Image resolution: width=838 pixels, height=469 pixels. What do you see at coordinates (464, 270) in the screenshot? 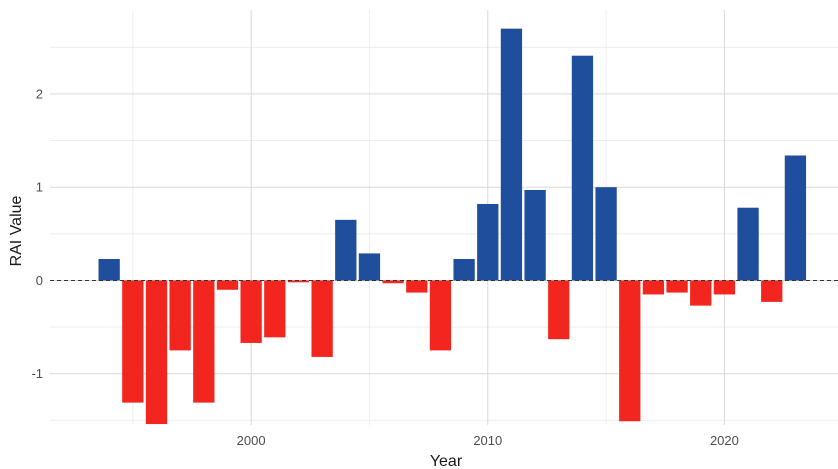
I see `bar-2009` at bounding box center [464, 270].